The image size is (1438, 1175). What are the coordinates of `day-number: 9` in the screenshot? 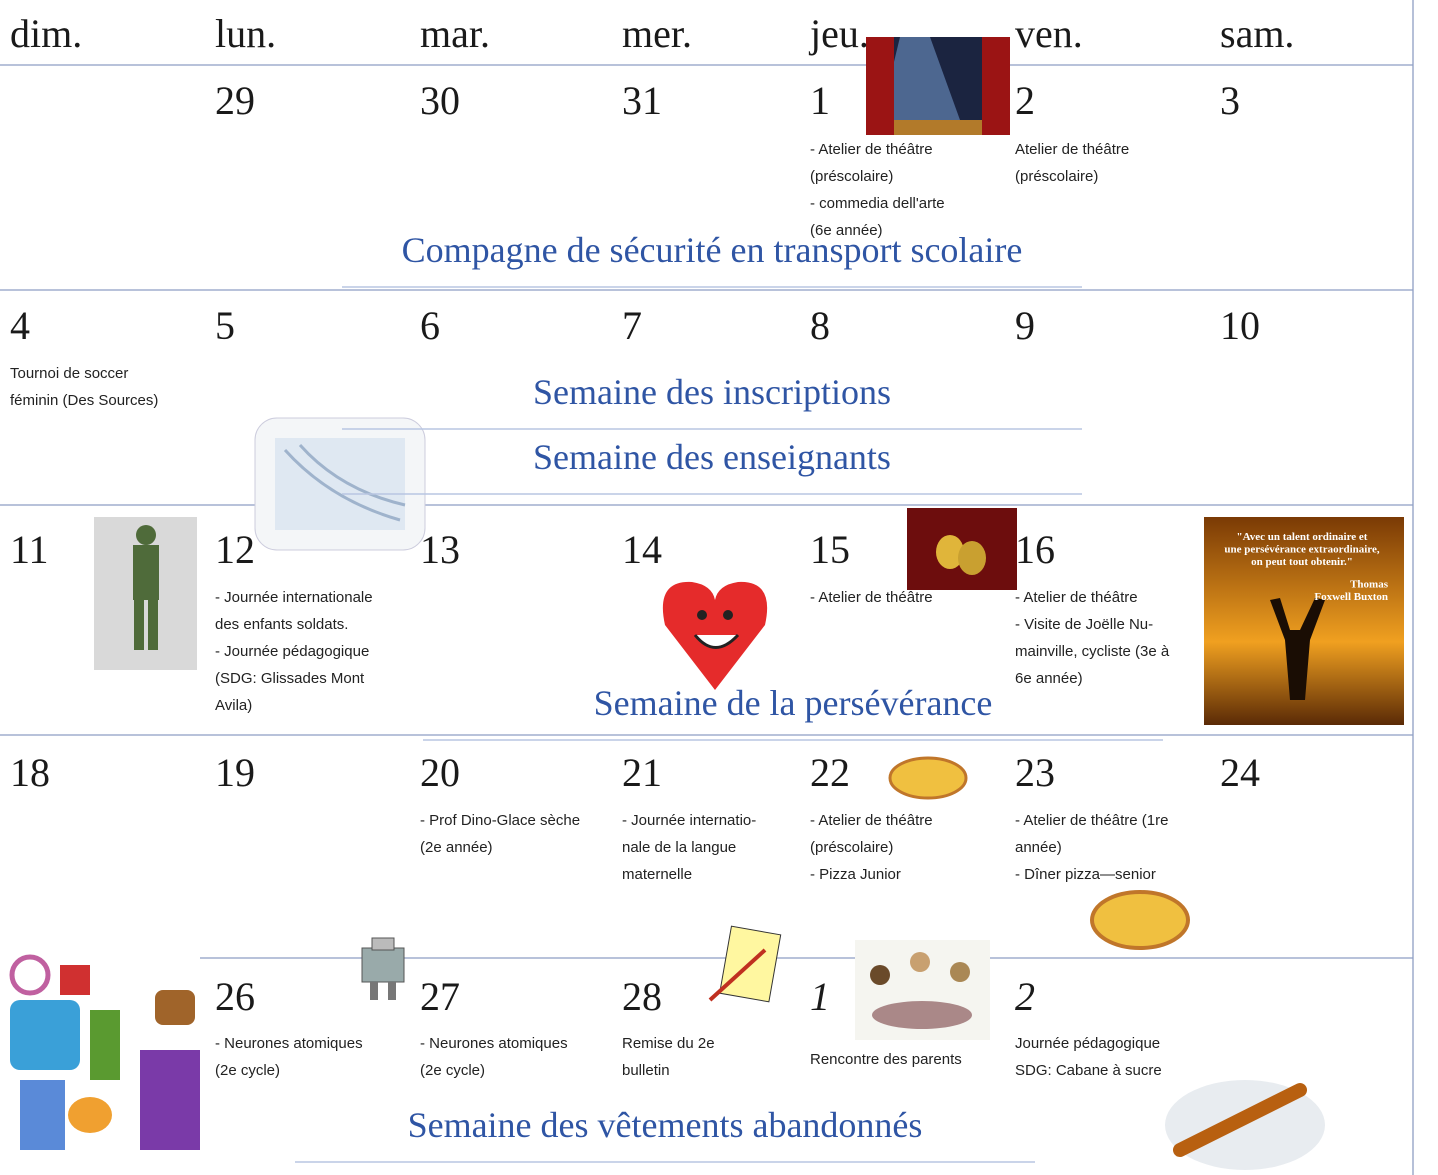 It's located at (1025, 325).